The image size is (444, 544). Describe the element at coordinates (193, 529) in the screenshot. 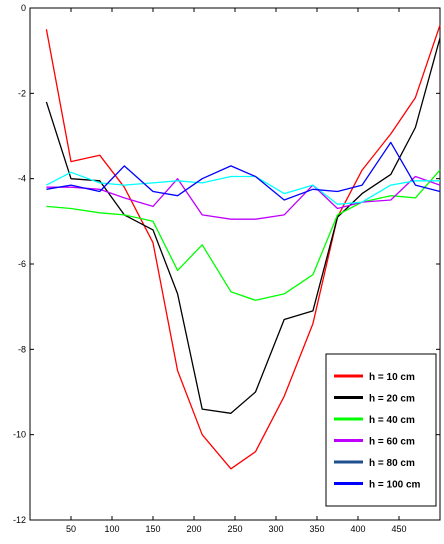

I see `x-tick-label: 200` at that location.